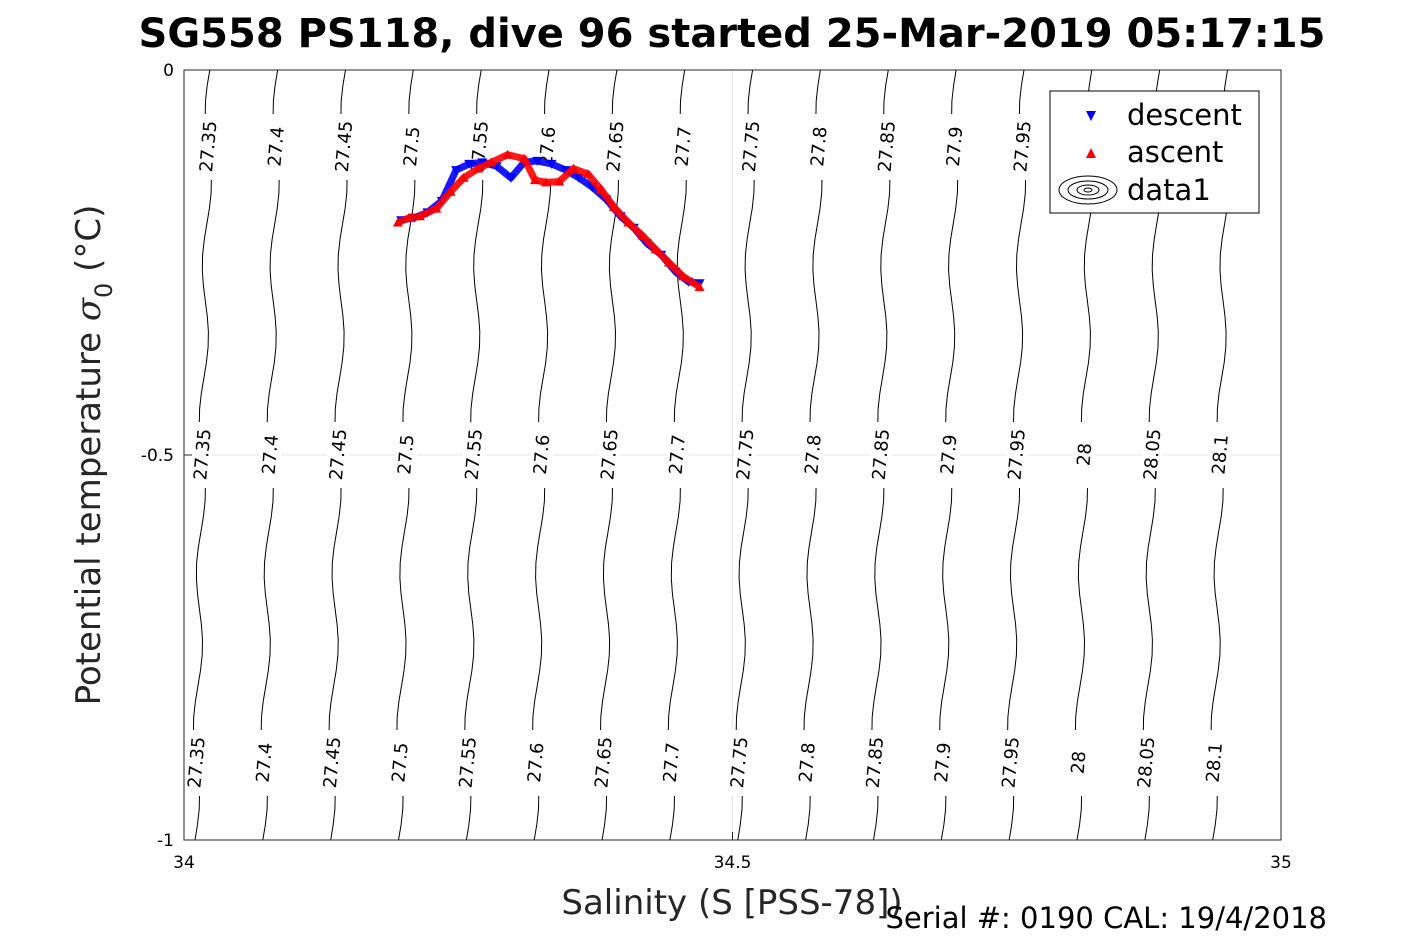 The image size is (1417, 945). I want to click on y-axis-label-main: Potential temperature, so click(89, 513).